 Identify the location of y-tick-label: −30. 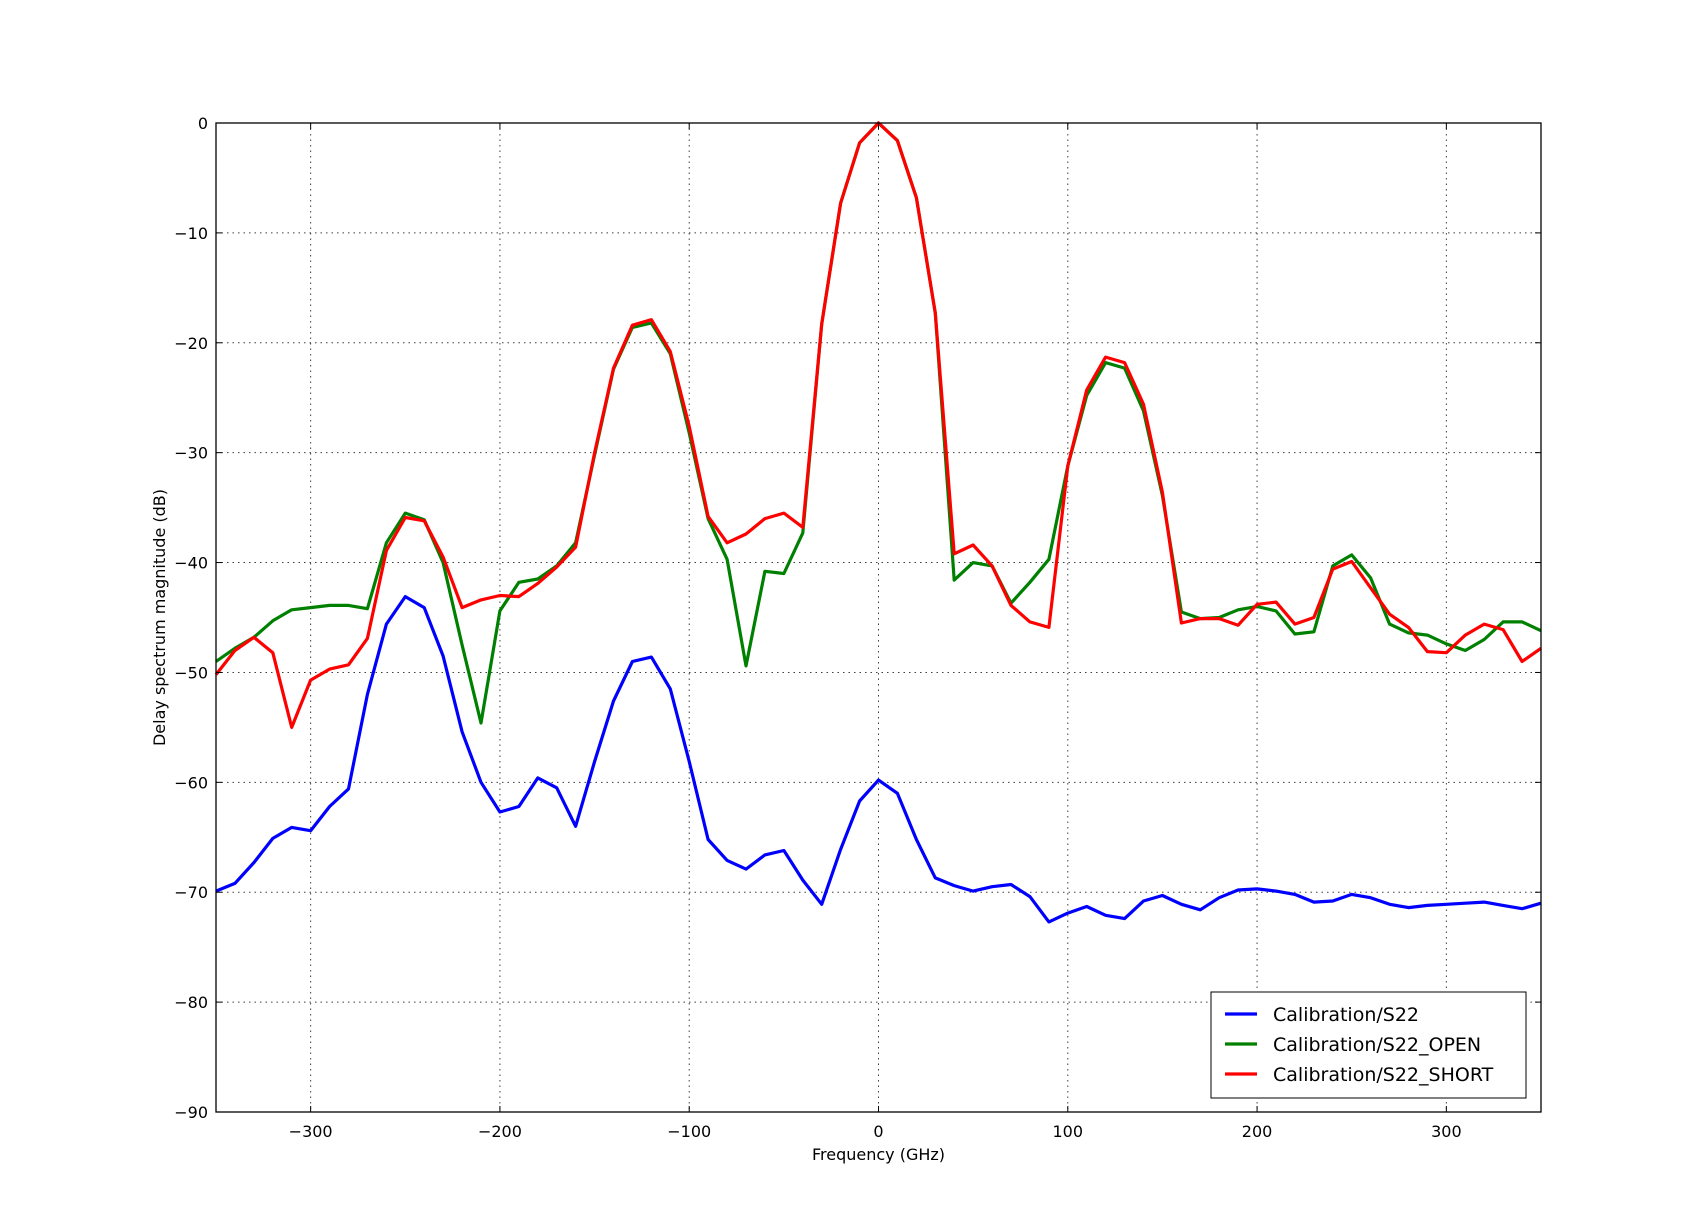
(191, 453).